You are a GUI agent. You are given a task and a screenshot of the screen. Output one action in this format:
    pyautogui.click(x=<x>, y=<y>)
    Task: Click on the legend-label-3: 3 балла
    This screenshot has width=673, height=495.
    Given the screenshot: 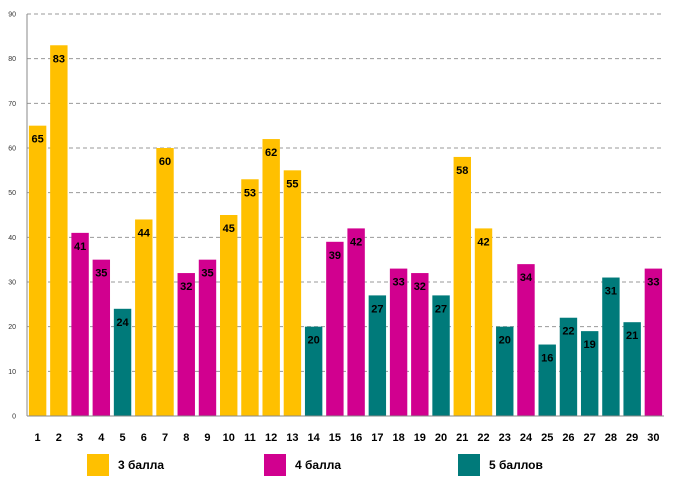 What is the action you would take?
    pyautogui.click(x=141, y=465)
    